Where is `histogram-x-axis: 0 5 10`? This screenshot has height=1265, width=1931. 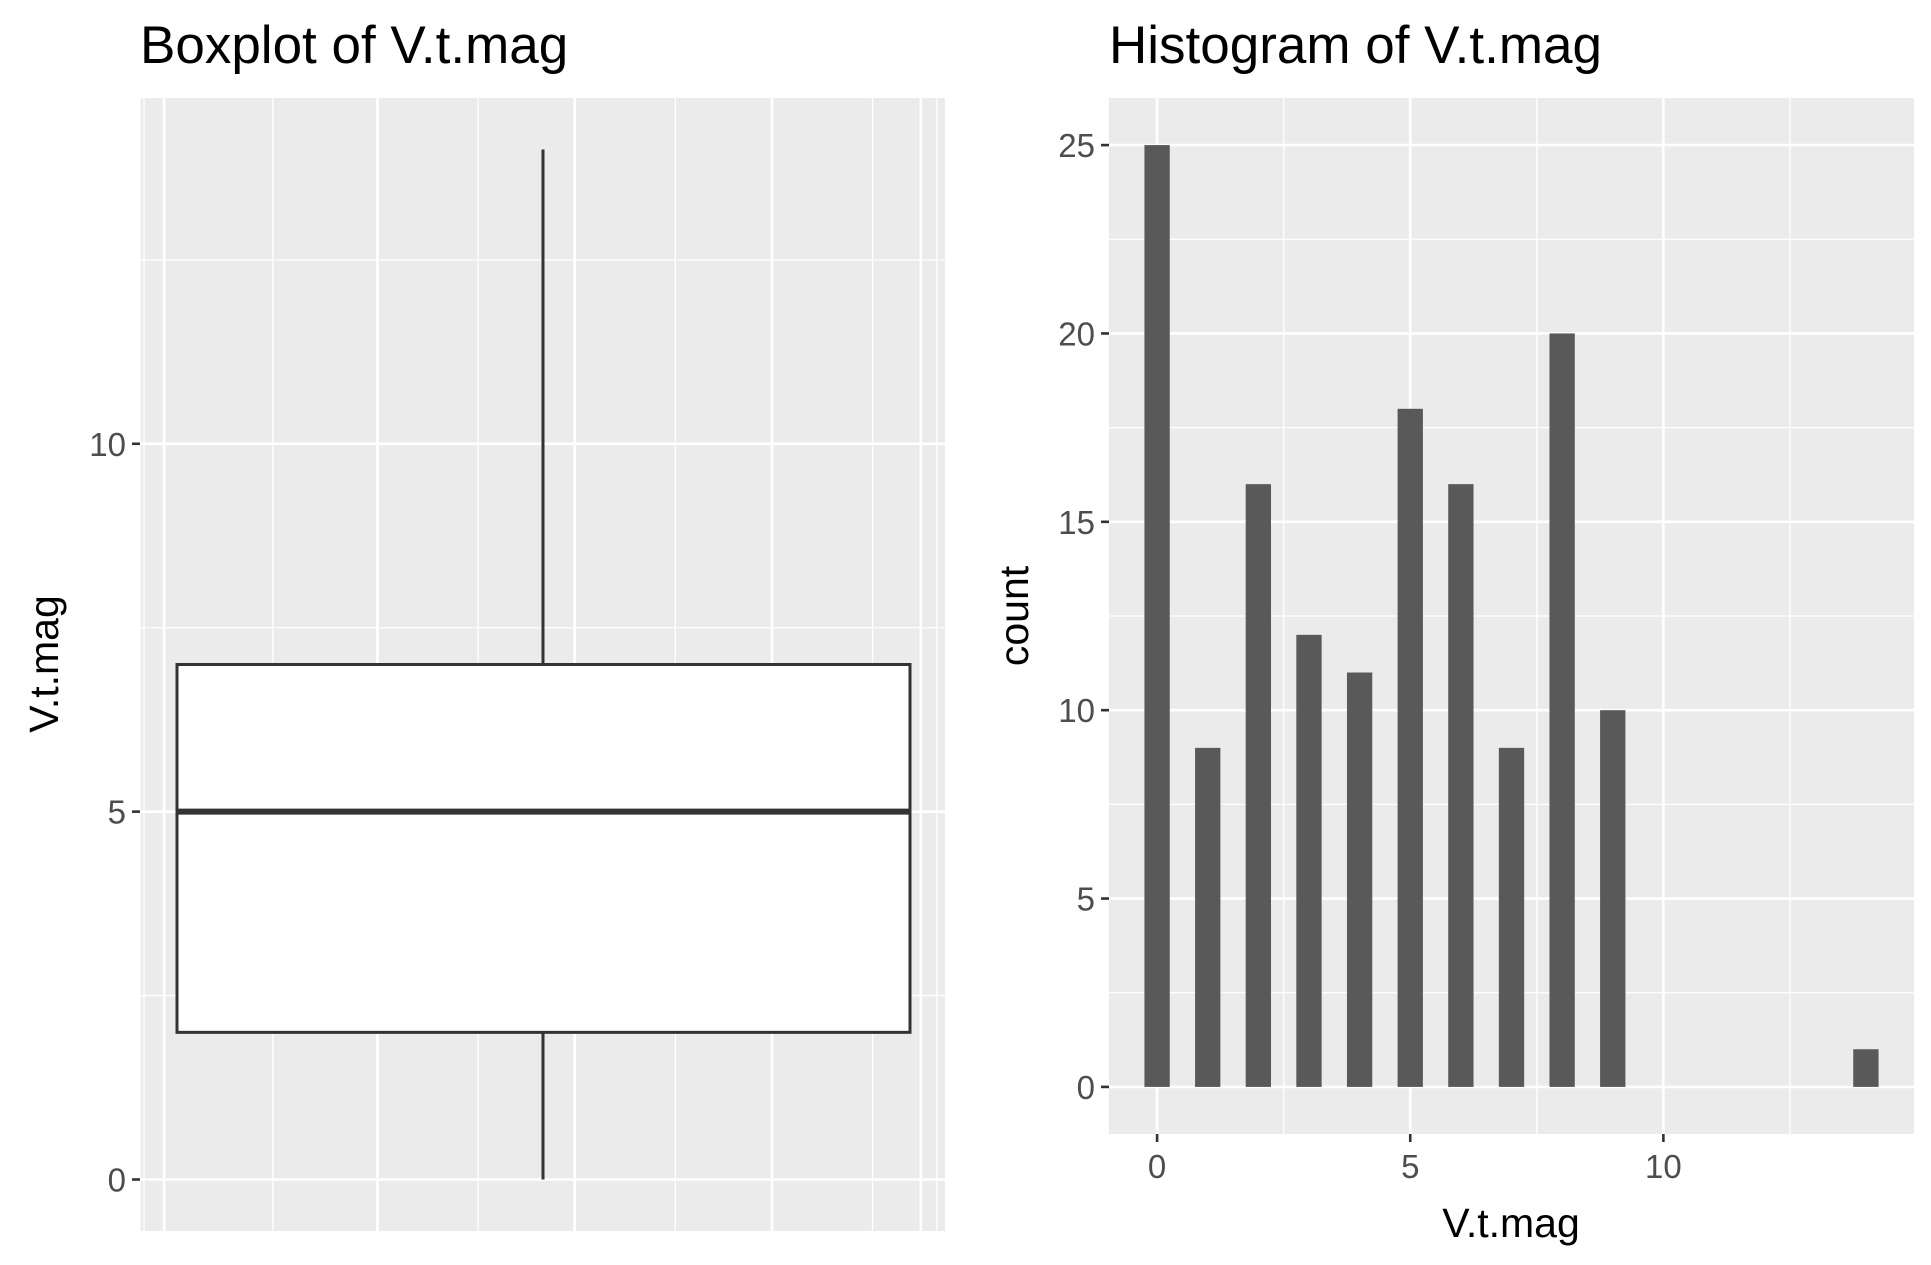 histogram-x-axis: 0 5 10 is located at coordinates (1415, 1159).